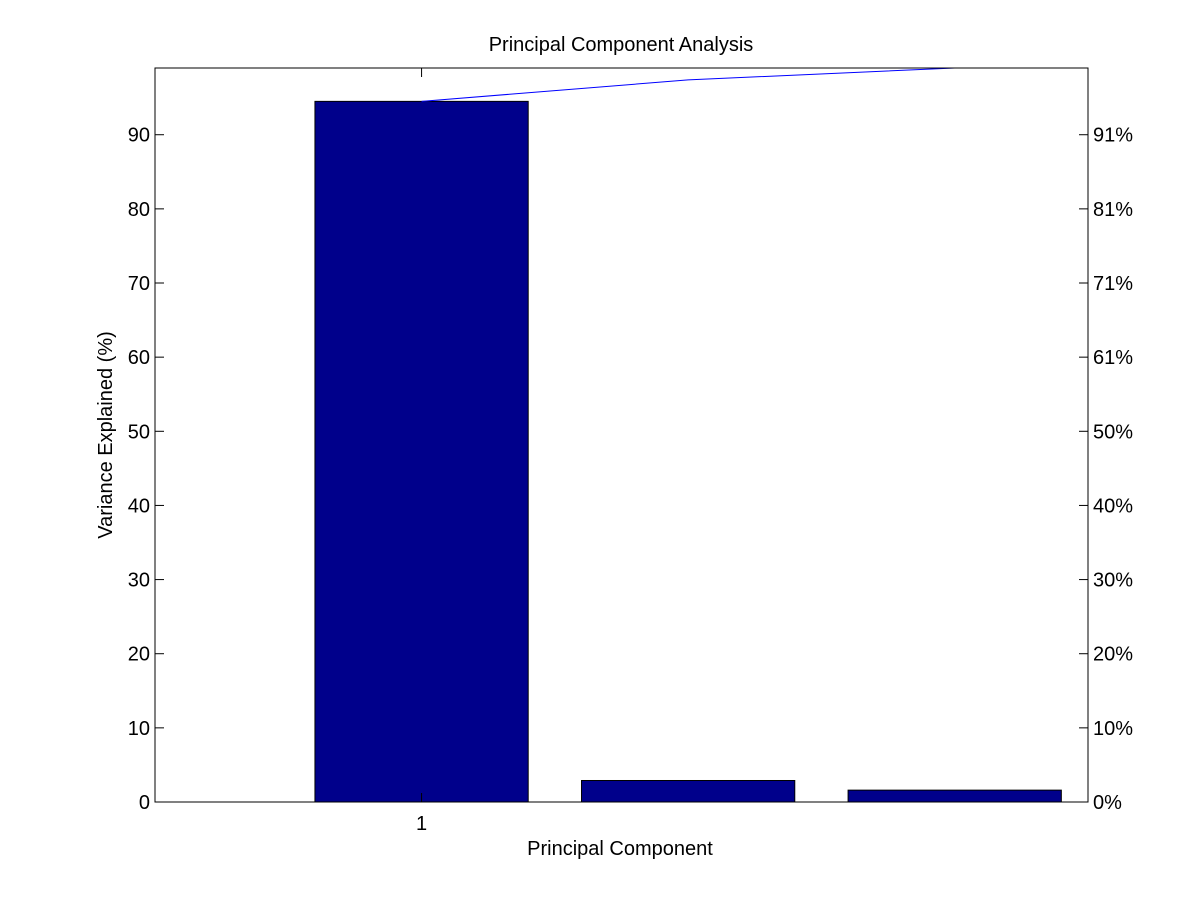  I want to click on x-axis-label: Principal Component, so click(620, 849).